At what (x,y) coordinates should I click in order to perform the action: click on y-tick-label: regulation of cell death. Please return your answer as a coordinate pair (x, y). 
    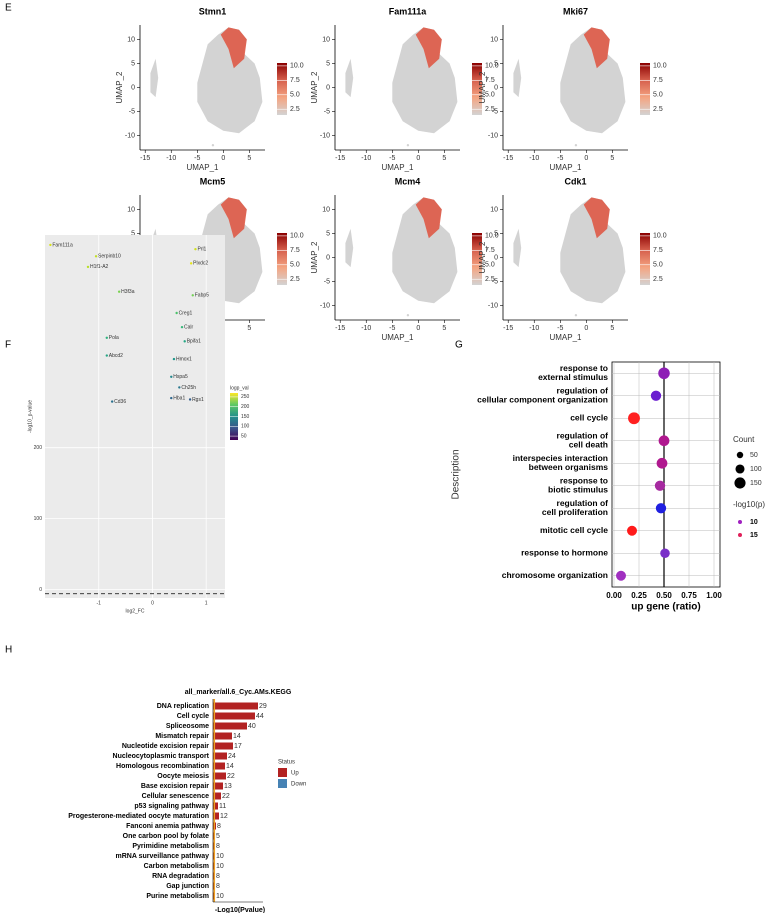
    Looking at the image, I should click on (583, 440).